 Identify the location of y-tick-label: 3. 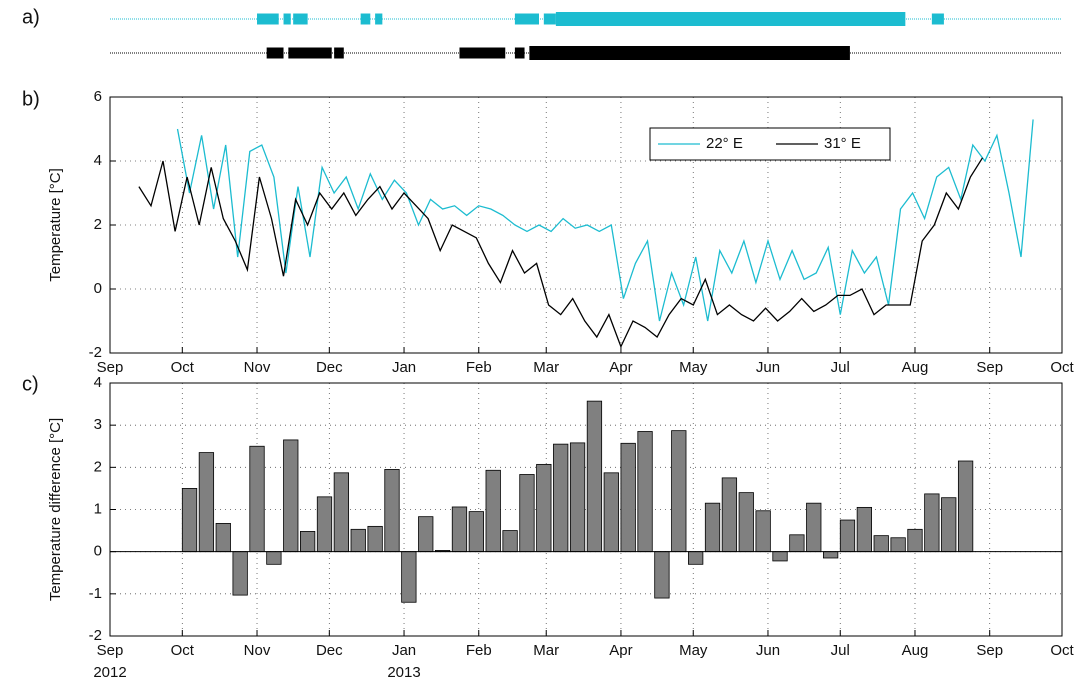
(98, 424).